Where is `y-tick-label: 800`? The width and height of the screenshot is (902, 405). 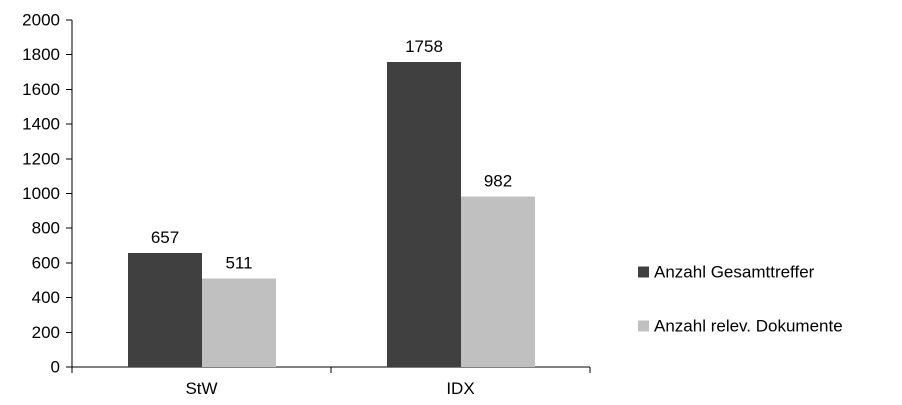 y-tick-label: 800 is located at coordinates (46, 228).